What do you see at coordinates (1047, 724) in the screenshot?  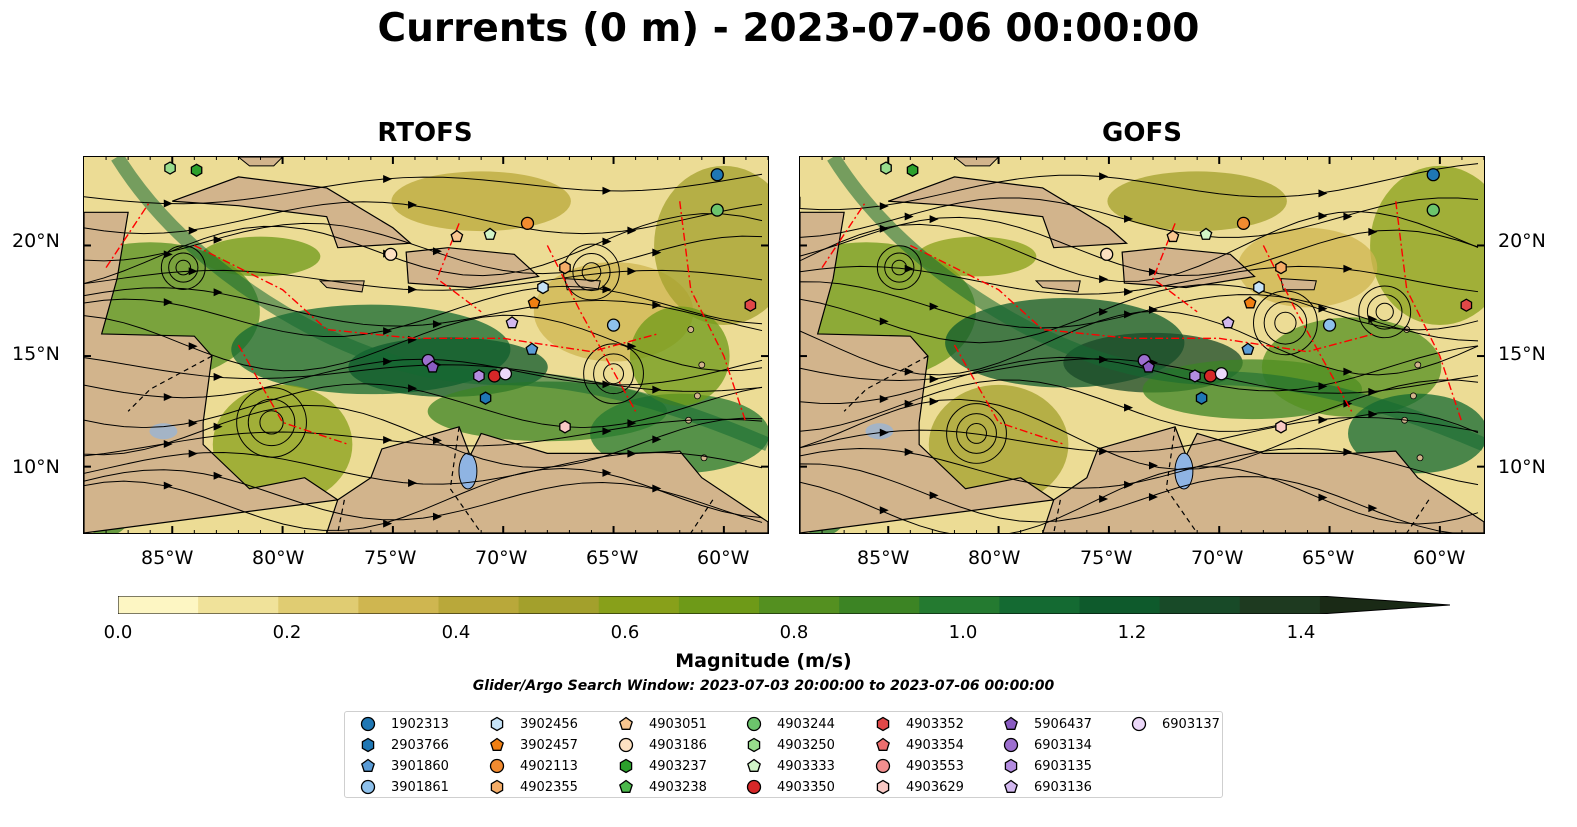 I see `legend-item: 5906437` at bounding box center [1047, 724].